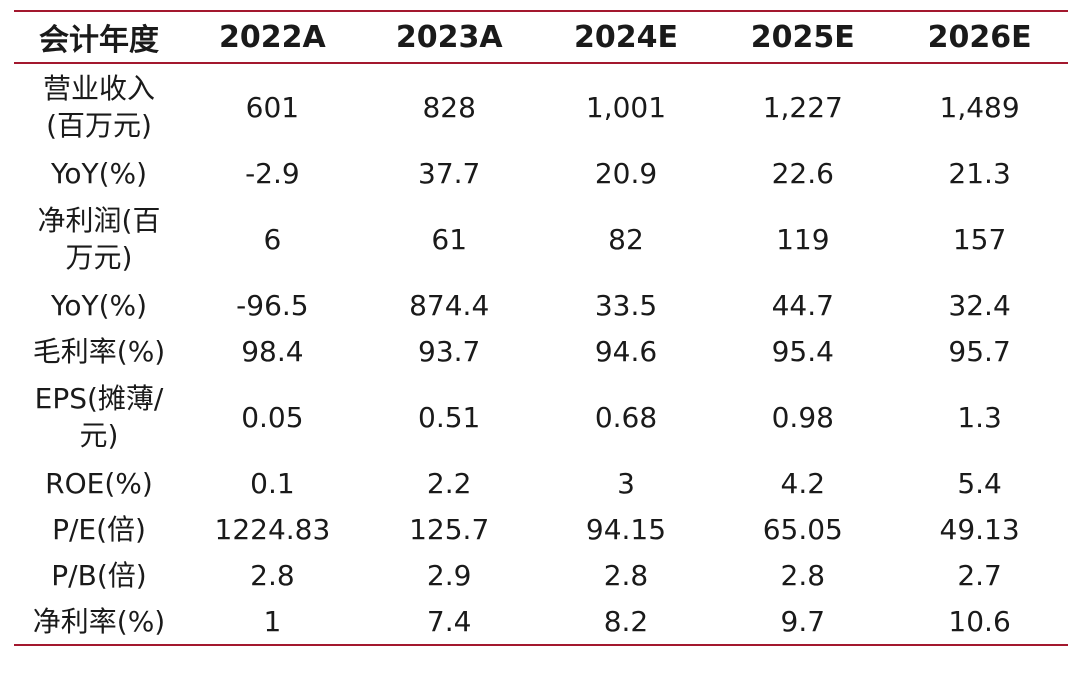 The image size is (1080, 681). What do you see at coordinates (272, 173) in the screenshot?
I see `table-cell: -2.9` at bounding box center [272, 173].